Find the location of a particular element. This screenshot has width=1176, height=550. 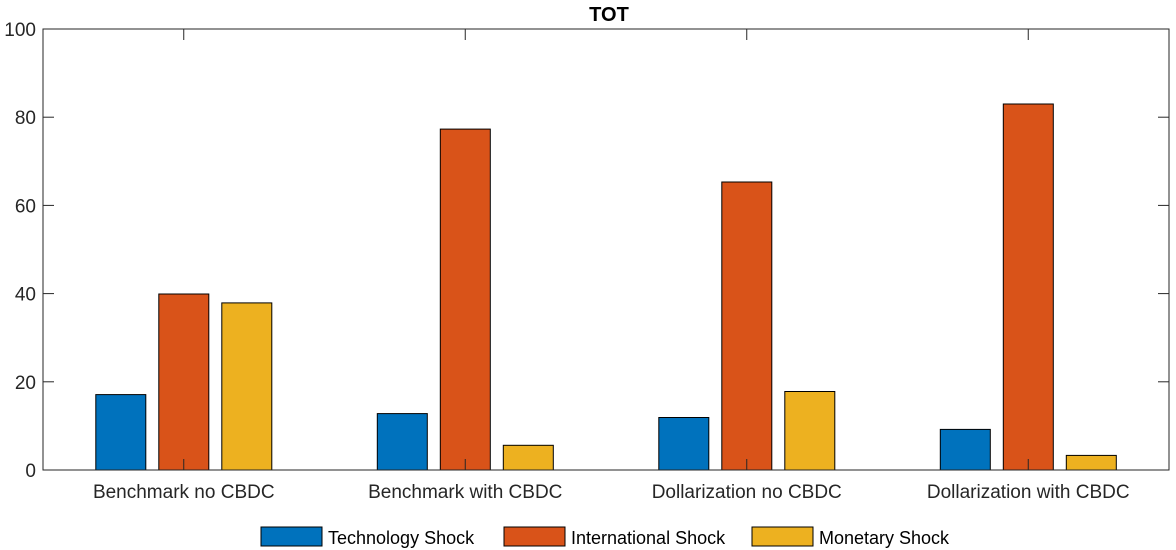

y-tick-label-2: 40 is located at coordinates (25, 295).